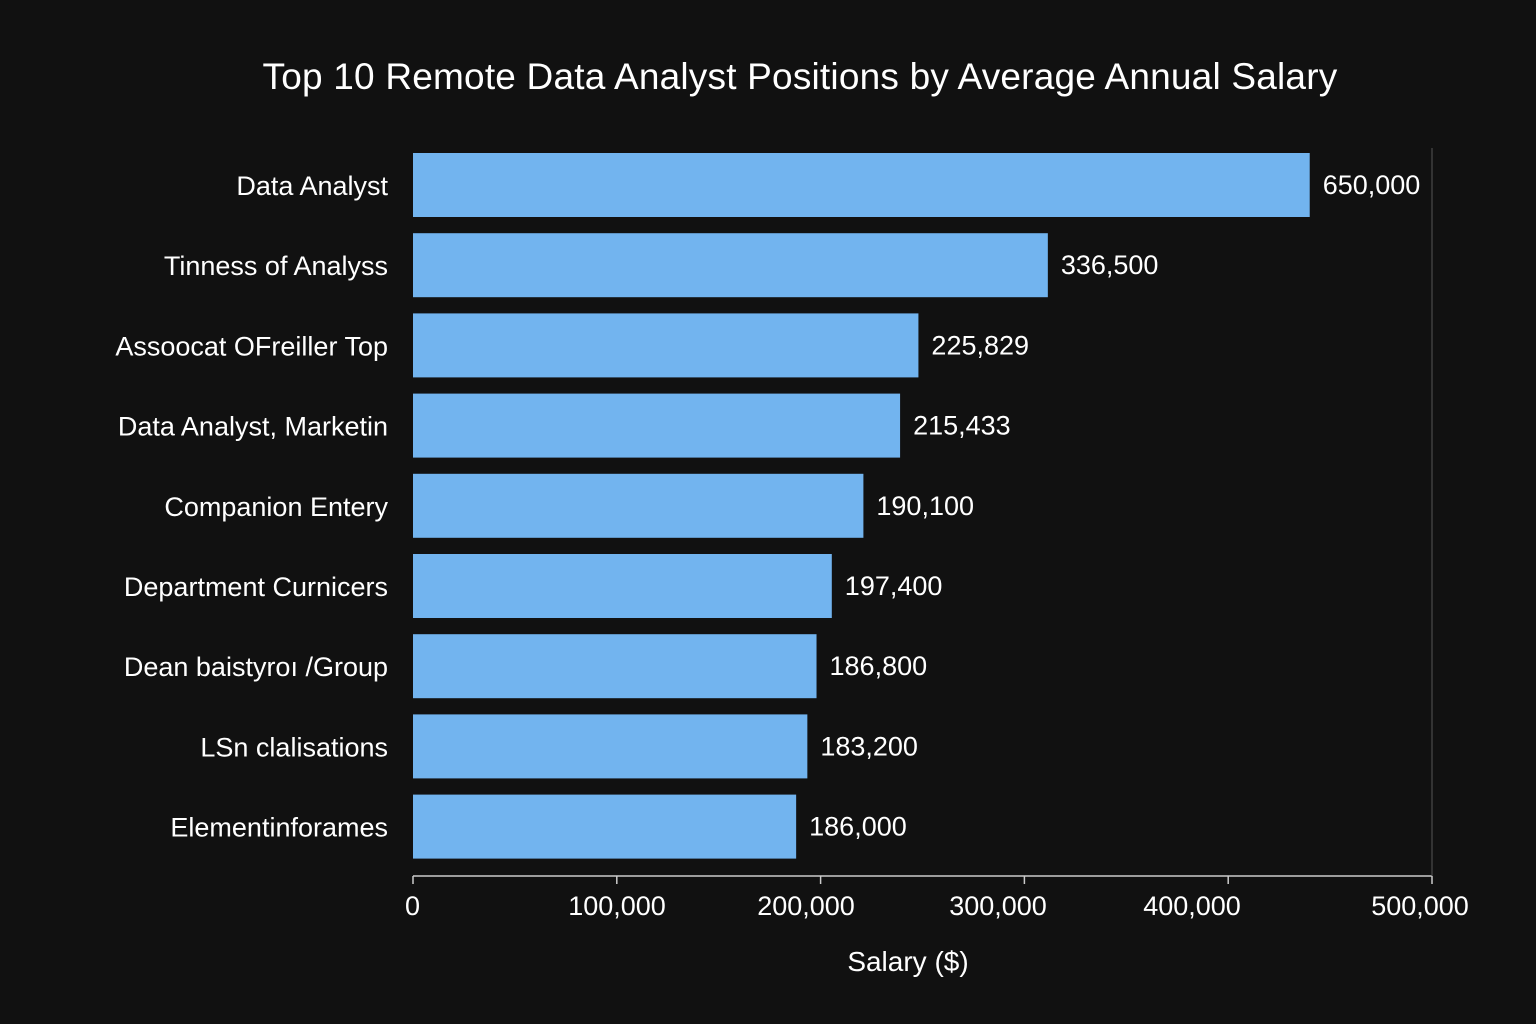 The height and width of the screenshot is (1024, 1536). What do you see at coordinates (879, 666) in the screenshot?
I see `bar-value-label: 186,800` at bounding box center [879, 666].